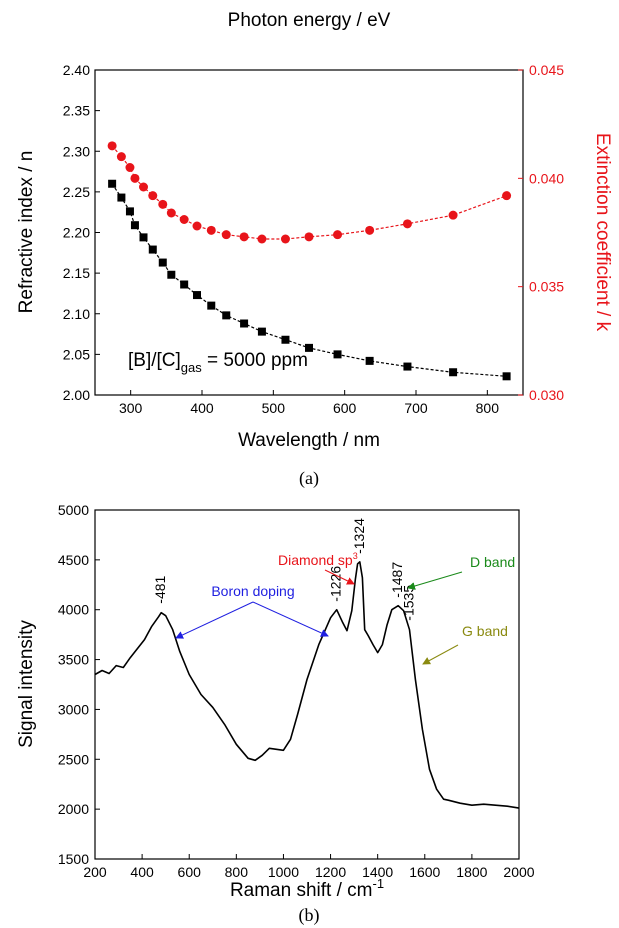  I want to click on plot-a-x-axis-label: Wavelength / nm, so click(309, 440).